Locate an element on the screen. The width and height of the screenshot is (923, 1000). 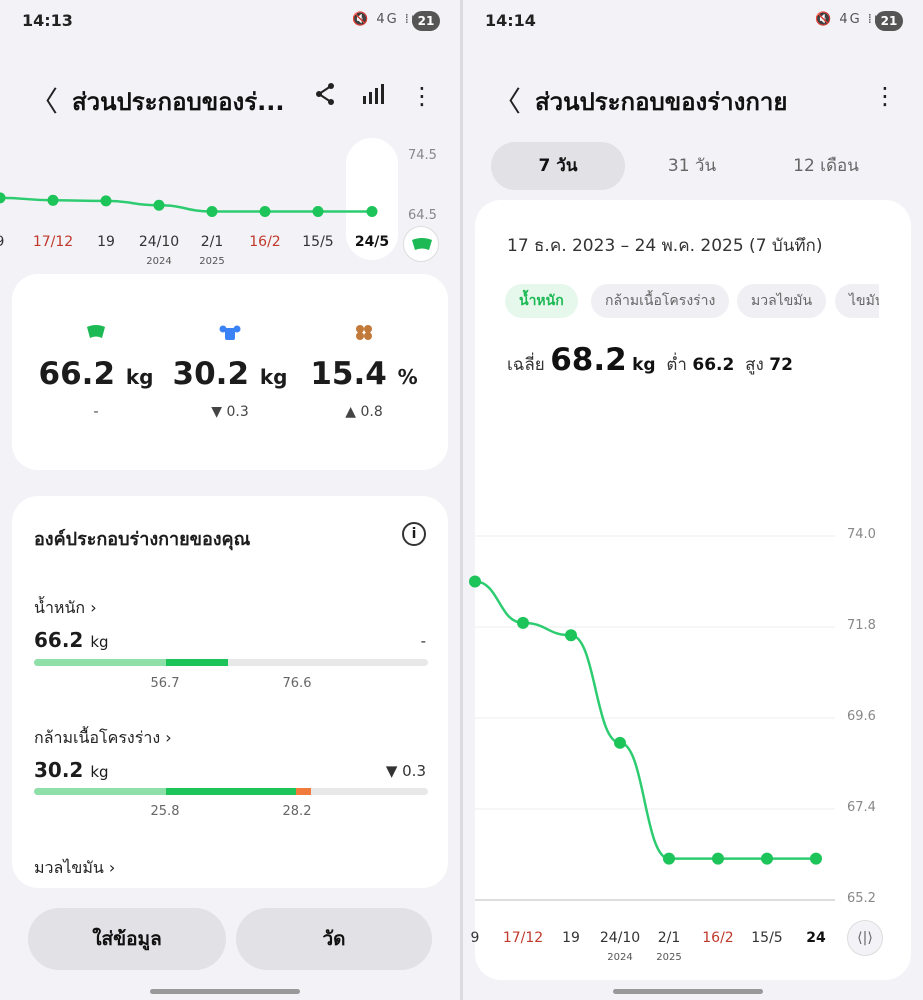
x-tick-label: 16/2 is located at coordinates (718, 938).